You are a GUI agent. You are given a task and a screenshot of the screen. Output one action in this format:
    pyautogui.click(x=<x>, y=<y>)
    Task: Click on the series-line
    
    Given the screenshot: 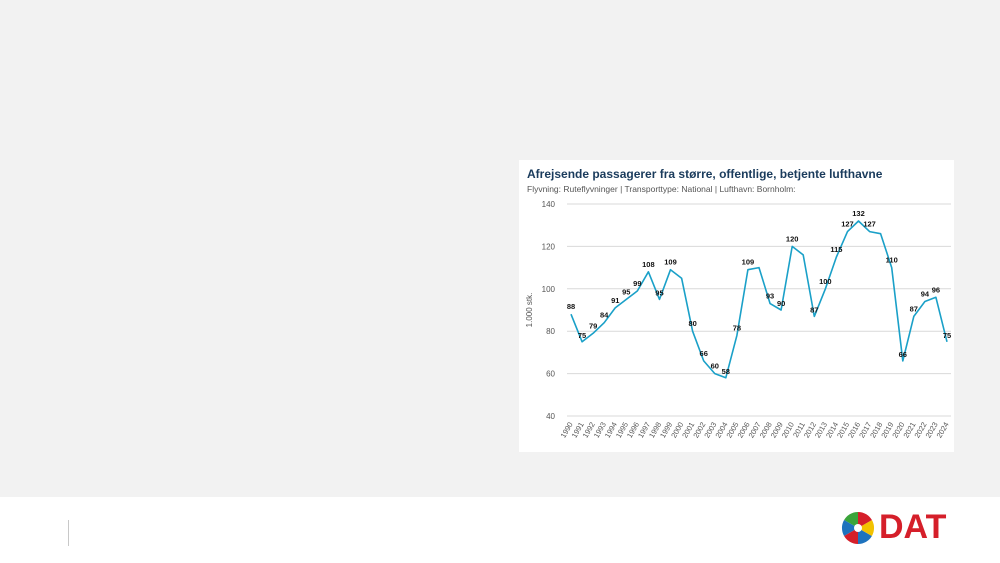 What is the action you would take?
    pyautogui.click(x=759, y=299)
    